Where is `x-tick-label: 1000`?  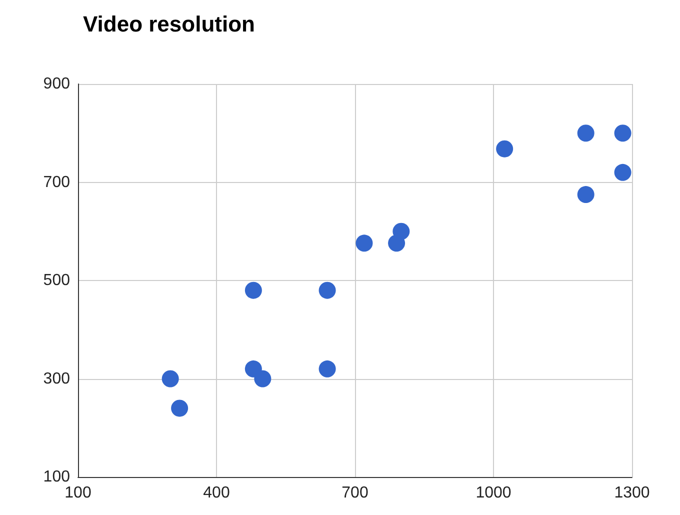
x-tick-label: 1000 is located at coordinates (494, 493).